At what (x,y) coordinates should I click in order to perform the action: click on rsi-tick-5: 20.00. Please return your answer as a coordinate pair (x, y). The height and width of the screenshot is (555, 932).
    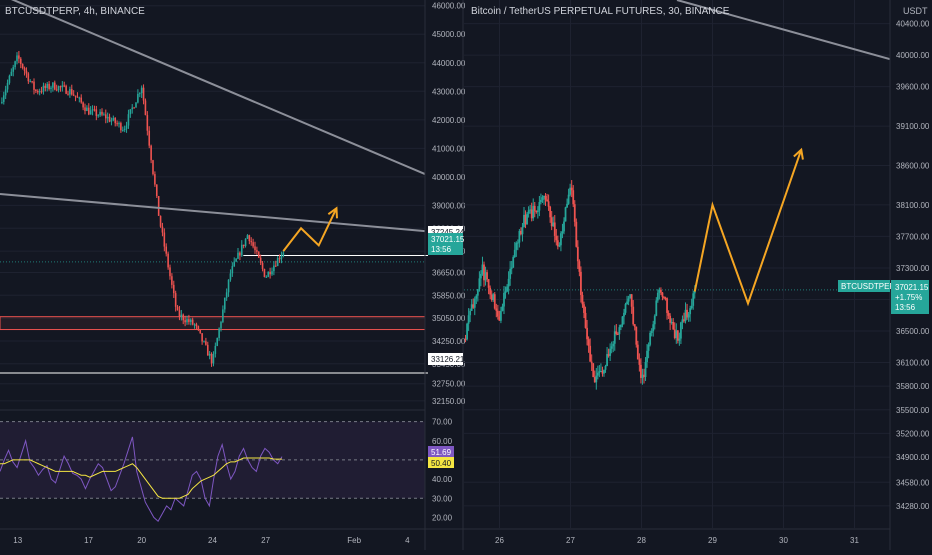
    Looking at the image, I should click on (442, 517).